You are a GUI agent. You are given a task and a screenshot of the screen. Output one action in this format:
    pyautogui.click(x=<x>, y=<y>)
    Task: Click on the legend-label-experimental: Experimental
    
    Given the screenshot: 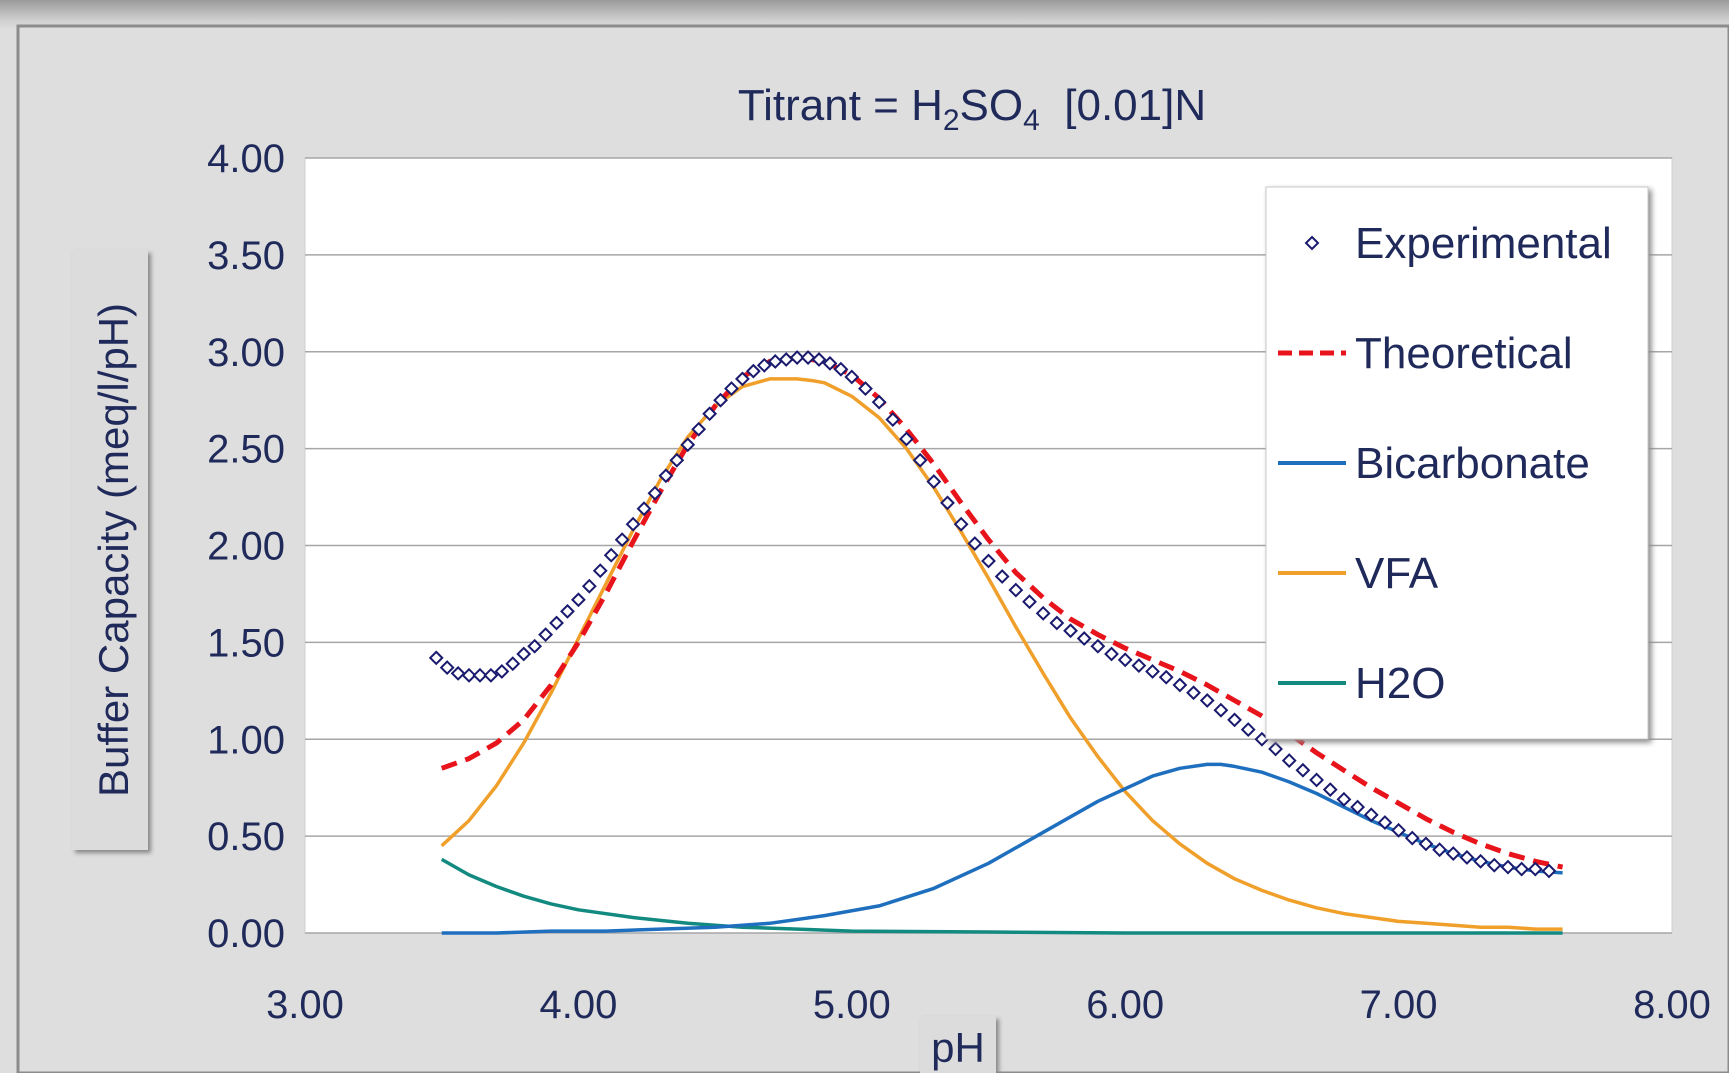 What is the action you would take?
    pyautogui.click(x=1483, y=243)
    